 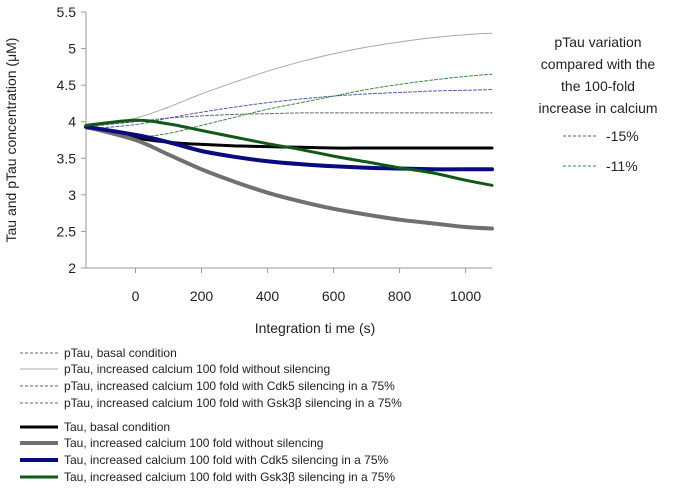 What do you see at coordinates (622, 166) in the screenshot?
I see `side-panel-label: -11%` at bounding box center [622, 166].